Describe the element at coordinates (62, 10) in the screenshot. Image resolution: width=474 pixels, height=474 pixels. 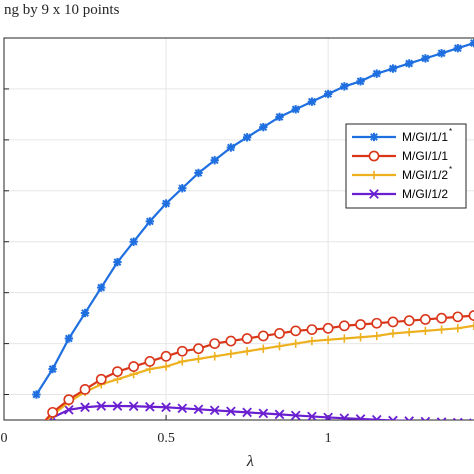
I see `header-fragment: ng by 9 x 10 points` at that location.